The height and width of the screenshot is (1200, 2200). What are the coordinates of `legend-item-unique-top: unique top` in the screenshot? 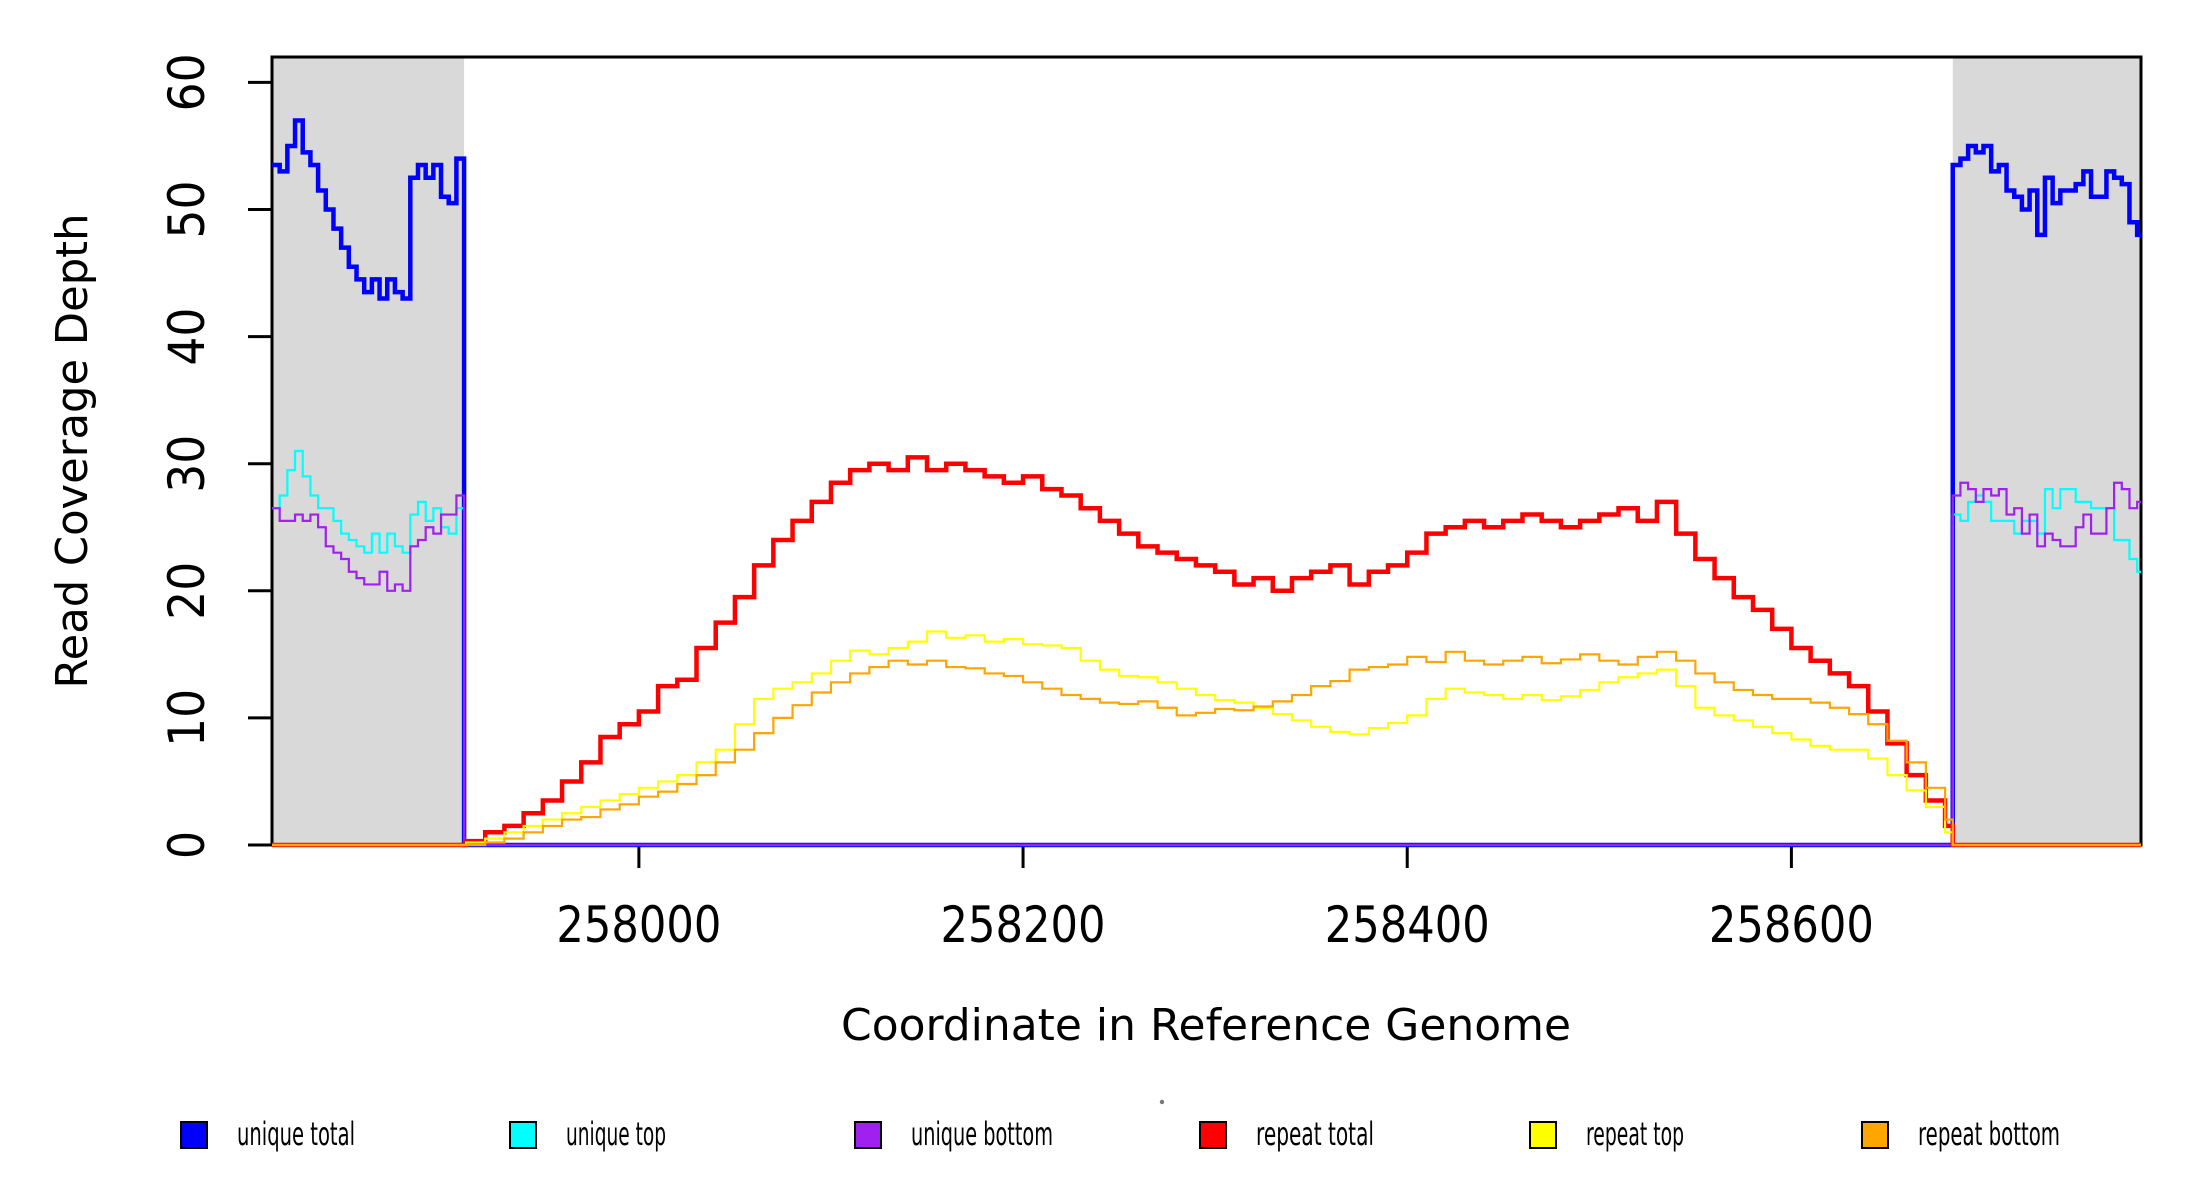 It's located at (587, 1134).